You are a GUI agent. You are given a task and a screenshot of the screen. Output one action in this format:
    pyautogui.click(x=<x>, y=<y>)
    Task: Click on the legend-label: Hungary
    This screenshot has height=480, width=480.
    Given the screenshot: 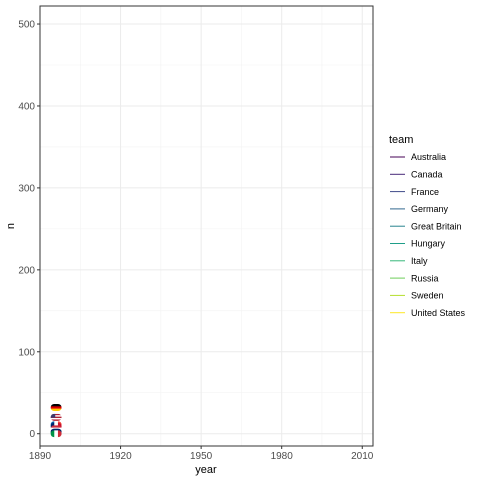 What is the action you would take?
    pyautogui.click(x=428, y=244)
    